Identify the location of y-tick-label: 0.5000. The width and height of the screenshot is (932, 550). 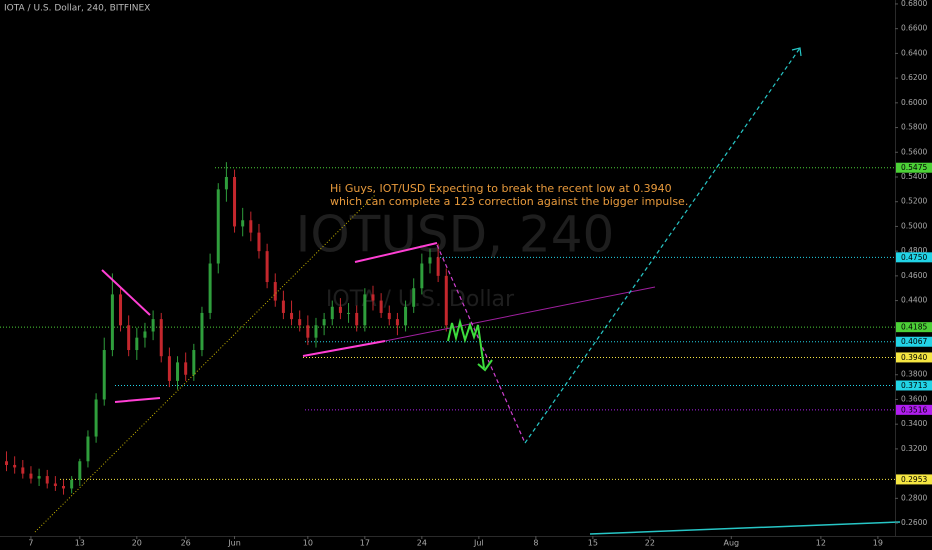
(914, 225).